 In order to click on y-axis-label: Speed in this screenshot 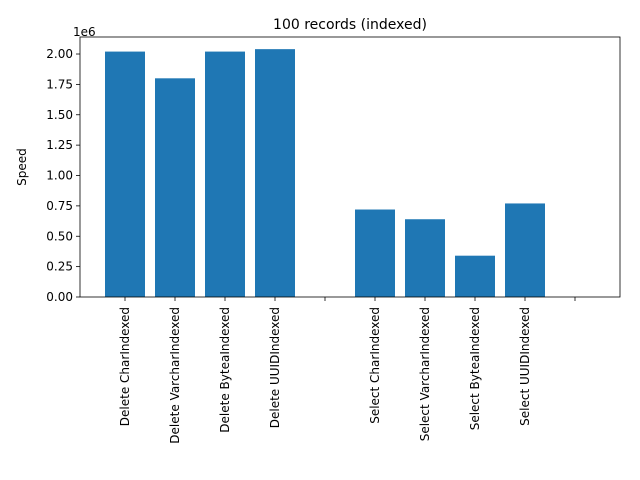, I will do `click(22, 167)`.